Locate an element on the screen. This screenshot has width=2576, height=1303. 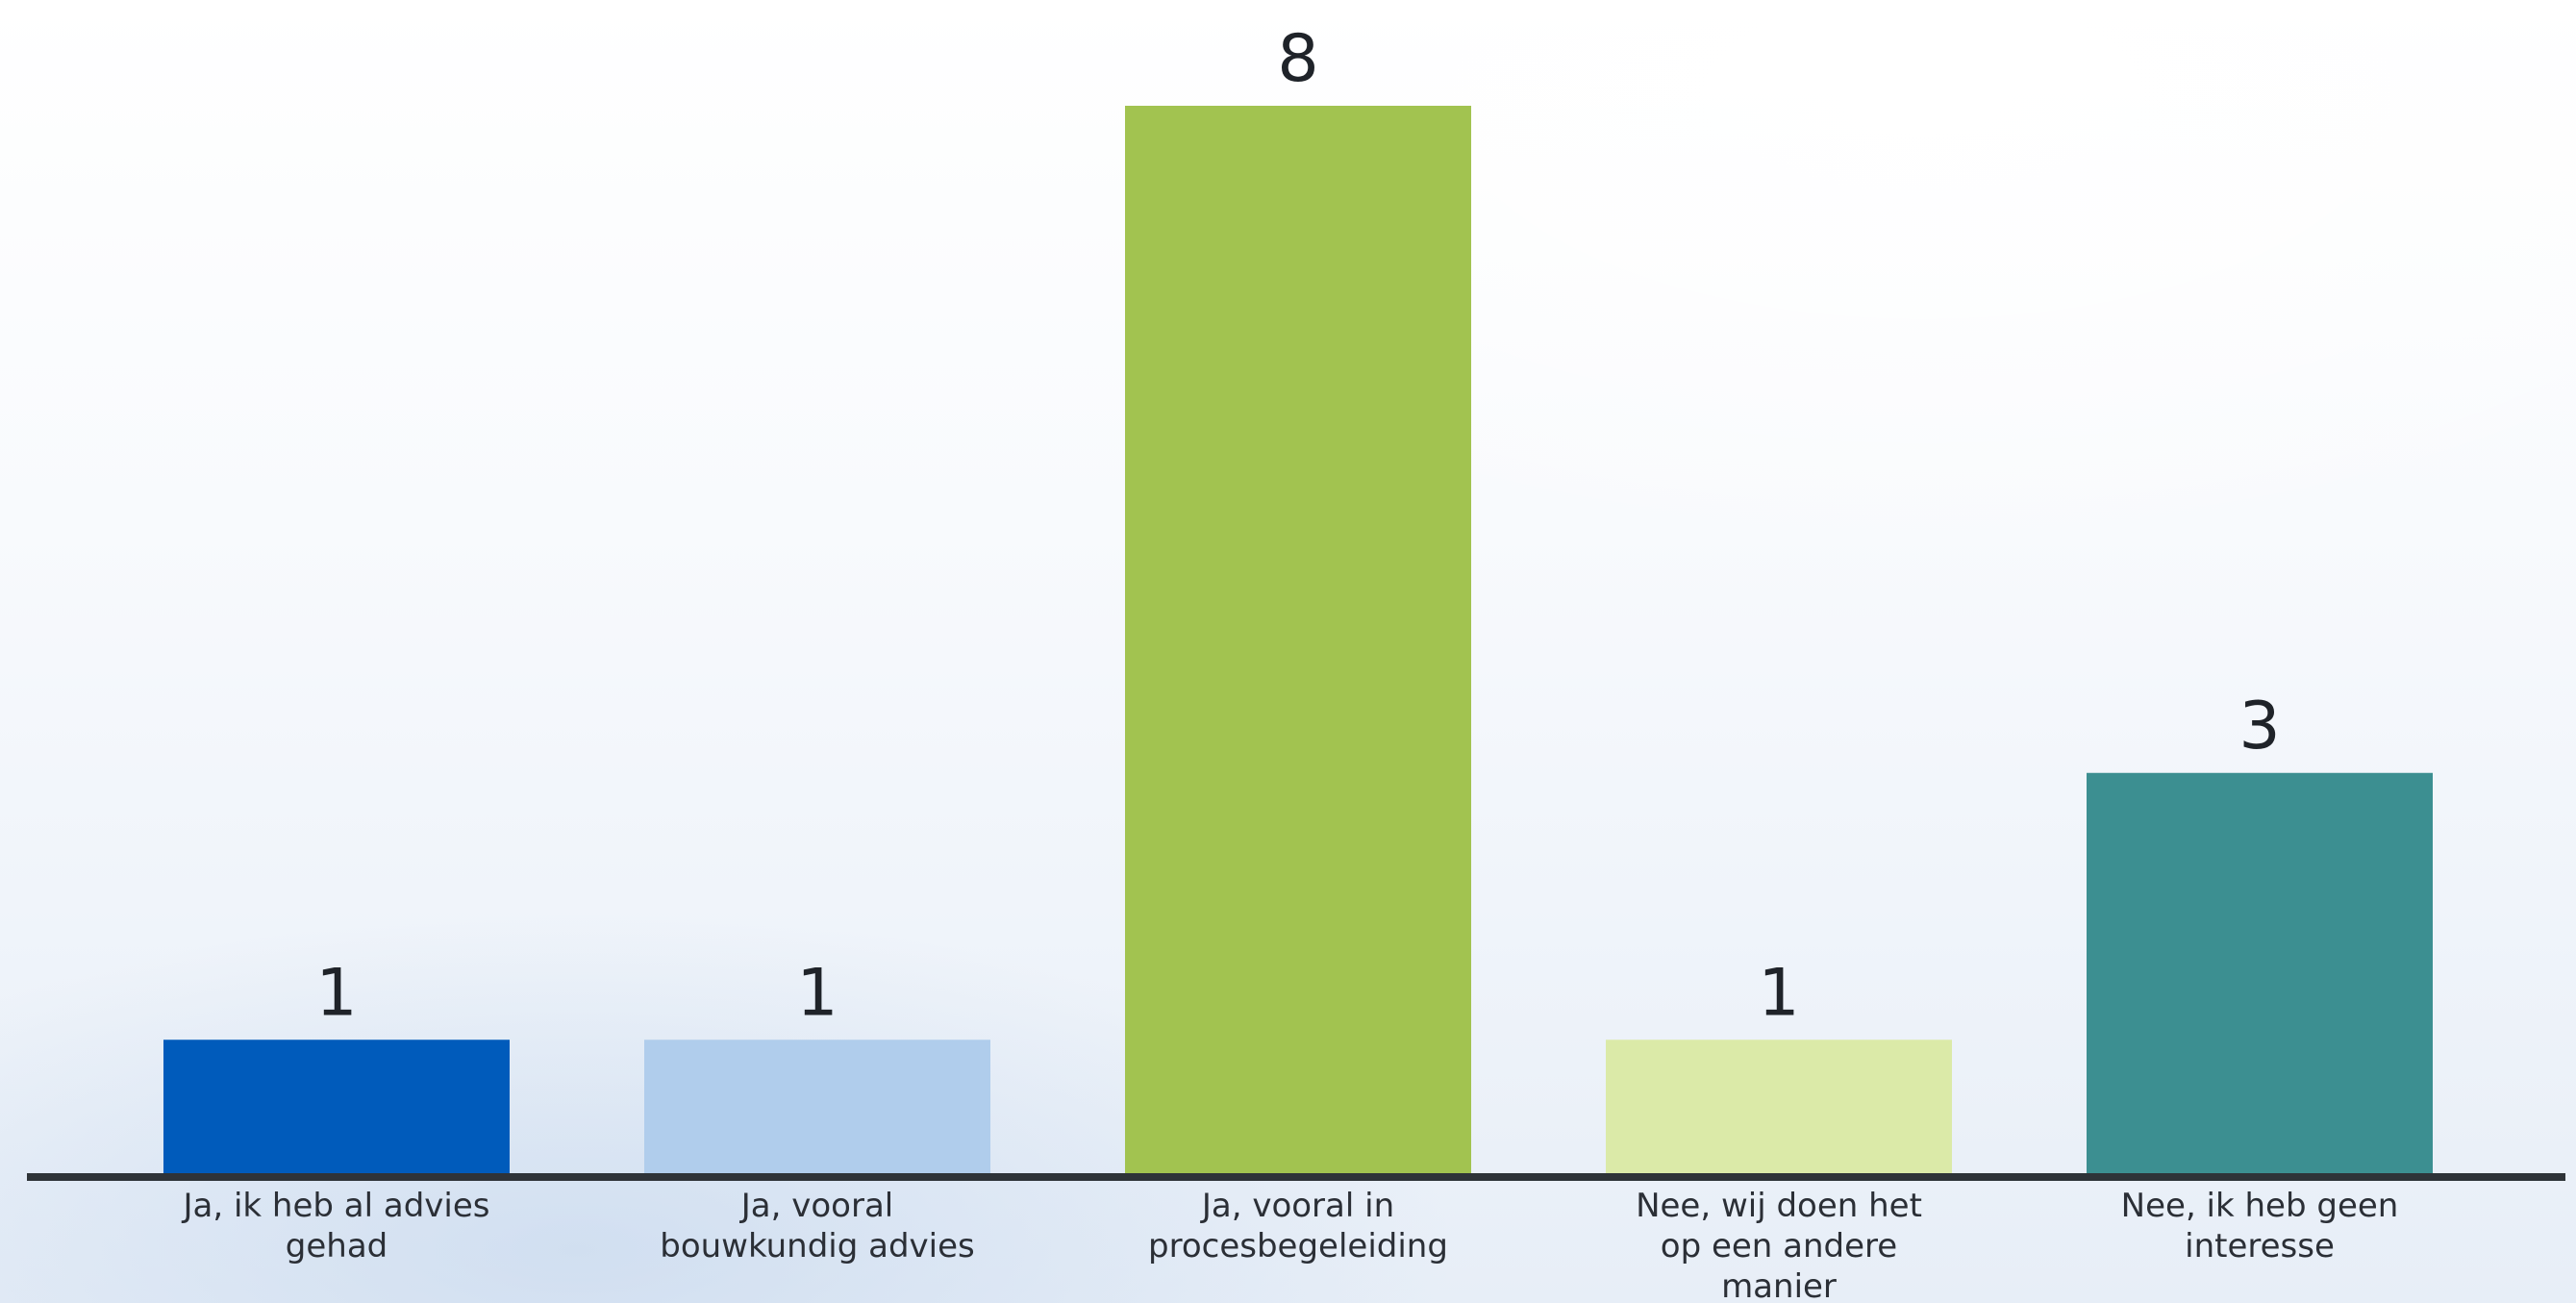
category-label-line: Nee, wij doen het is located at coordinates (1779, 1206).